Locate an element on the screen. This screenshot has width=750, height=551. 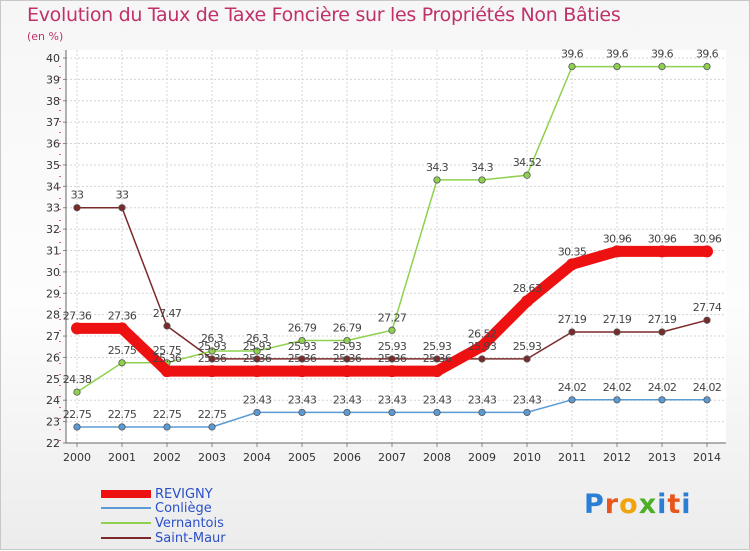
data-label-revigny: 27.36 is located at coordinates (122, 315).